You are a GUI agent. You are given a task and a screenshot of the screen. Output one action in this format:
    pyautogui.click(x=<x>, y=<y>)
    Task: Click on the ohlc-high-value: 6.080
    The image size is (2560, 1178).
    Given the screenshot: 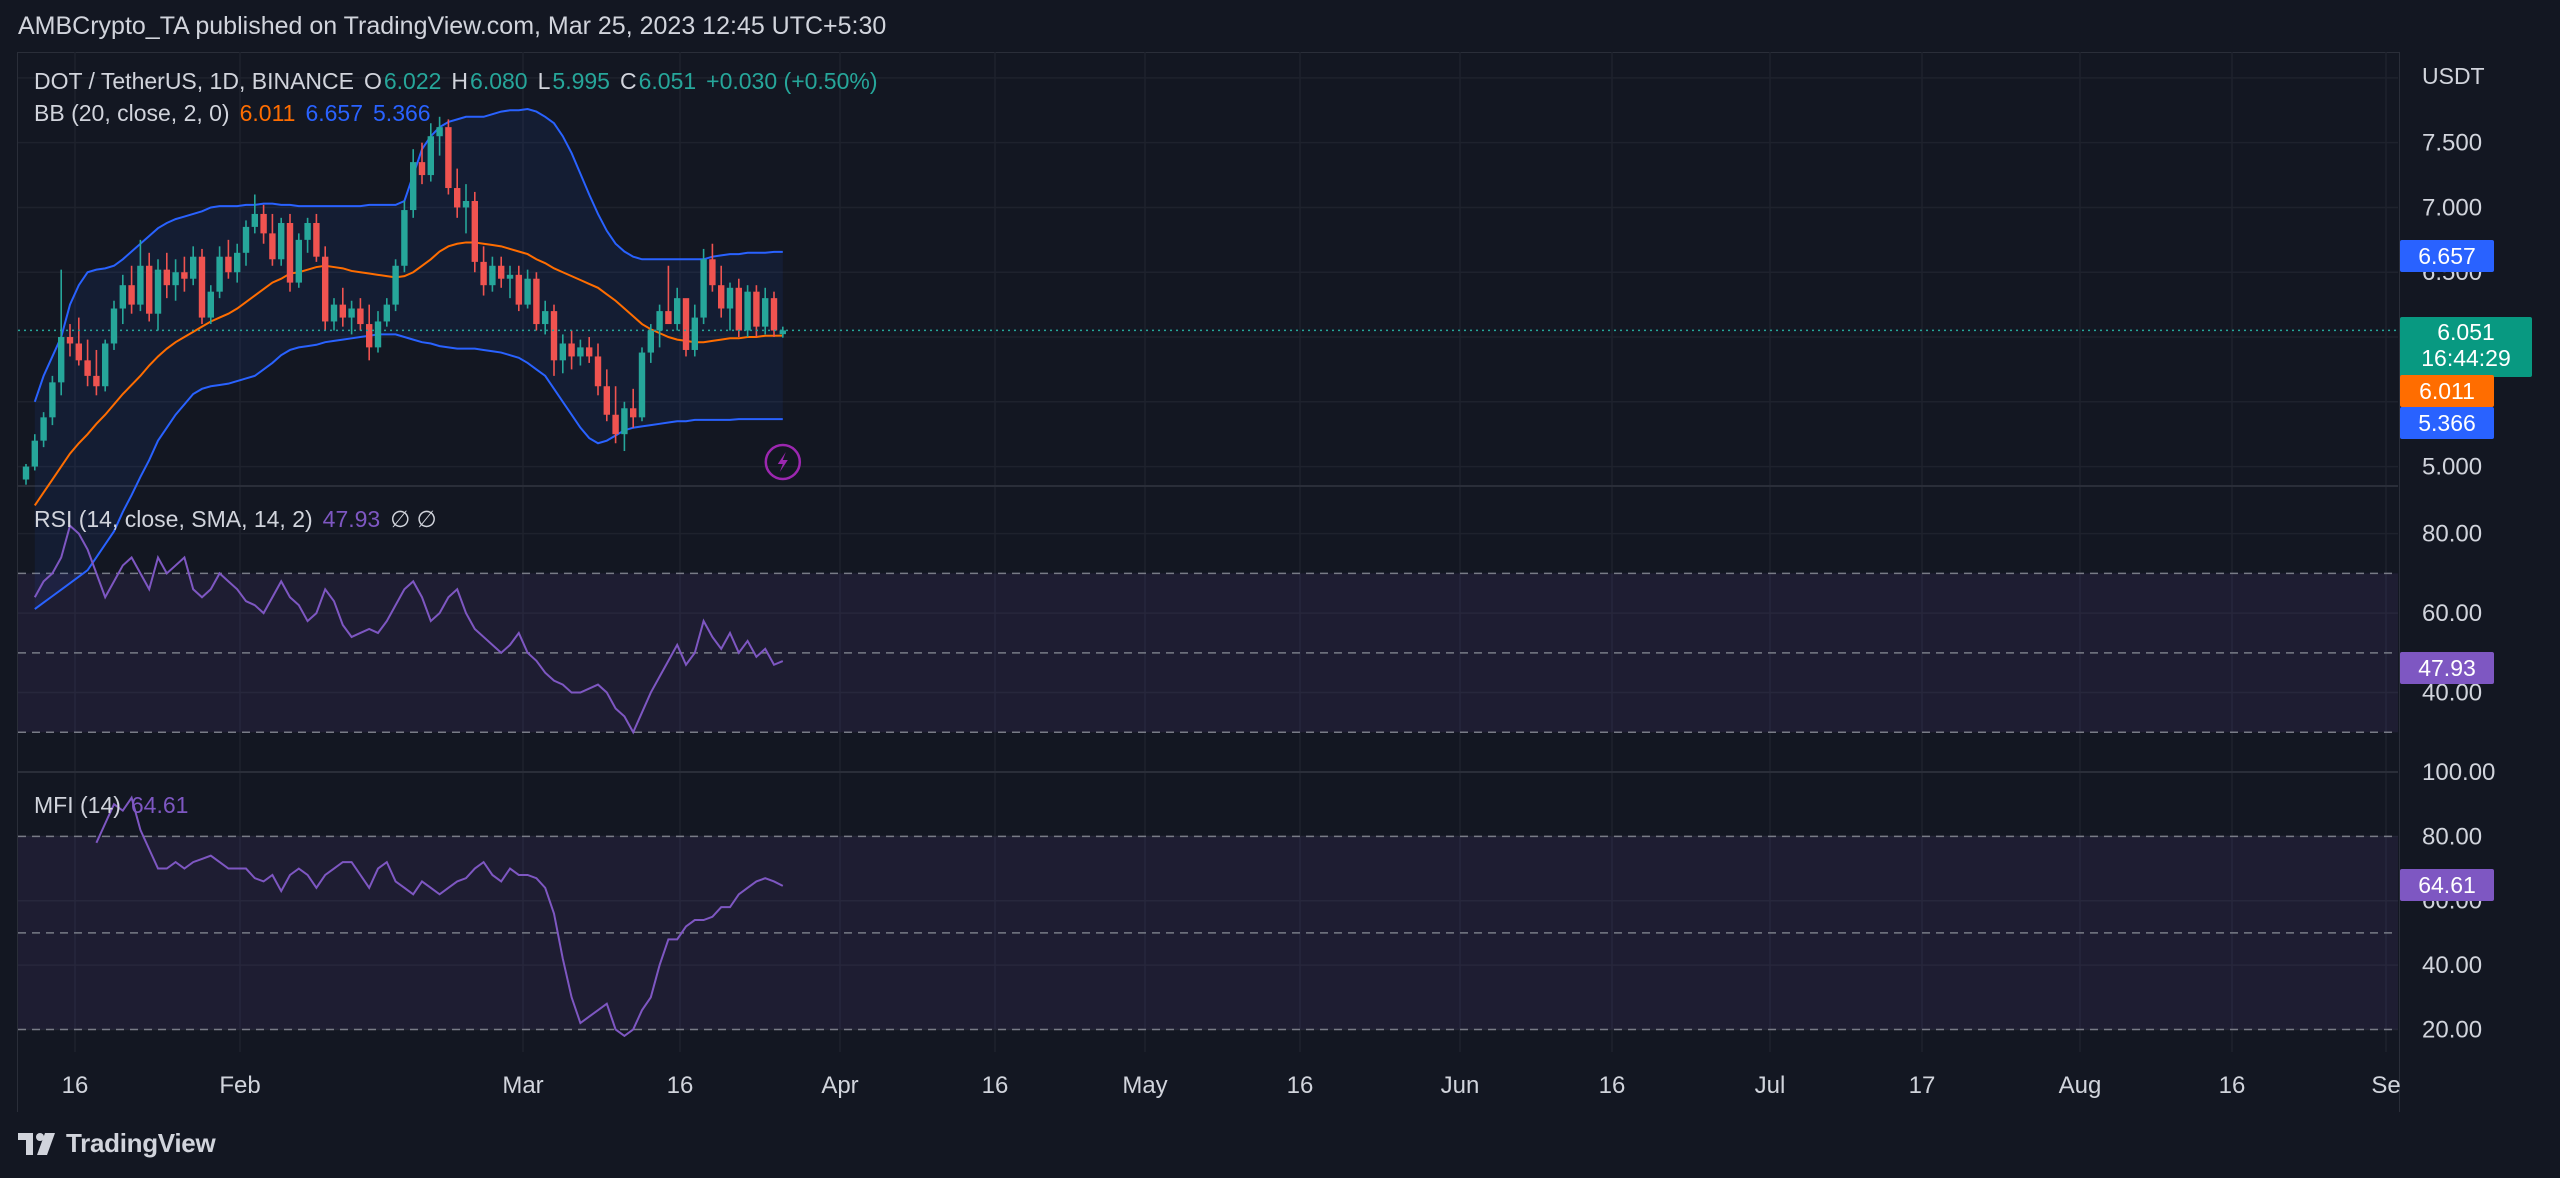 What is the action you would take?
    pyautogui.click(x=499, y=81)
    